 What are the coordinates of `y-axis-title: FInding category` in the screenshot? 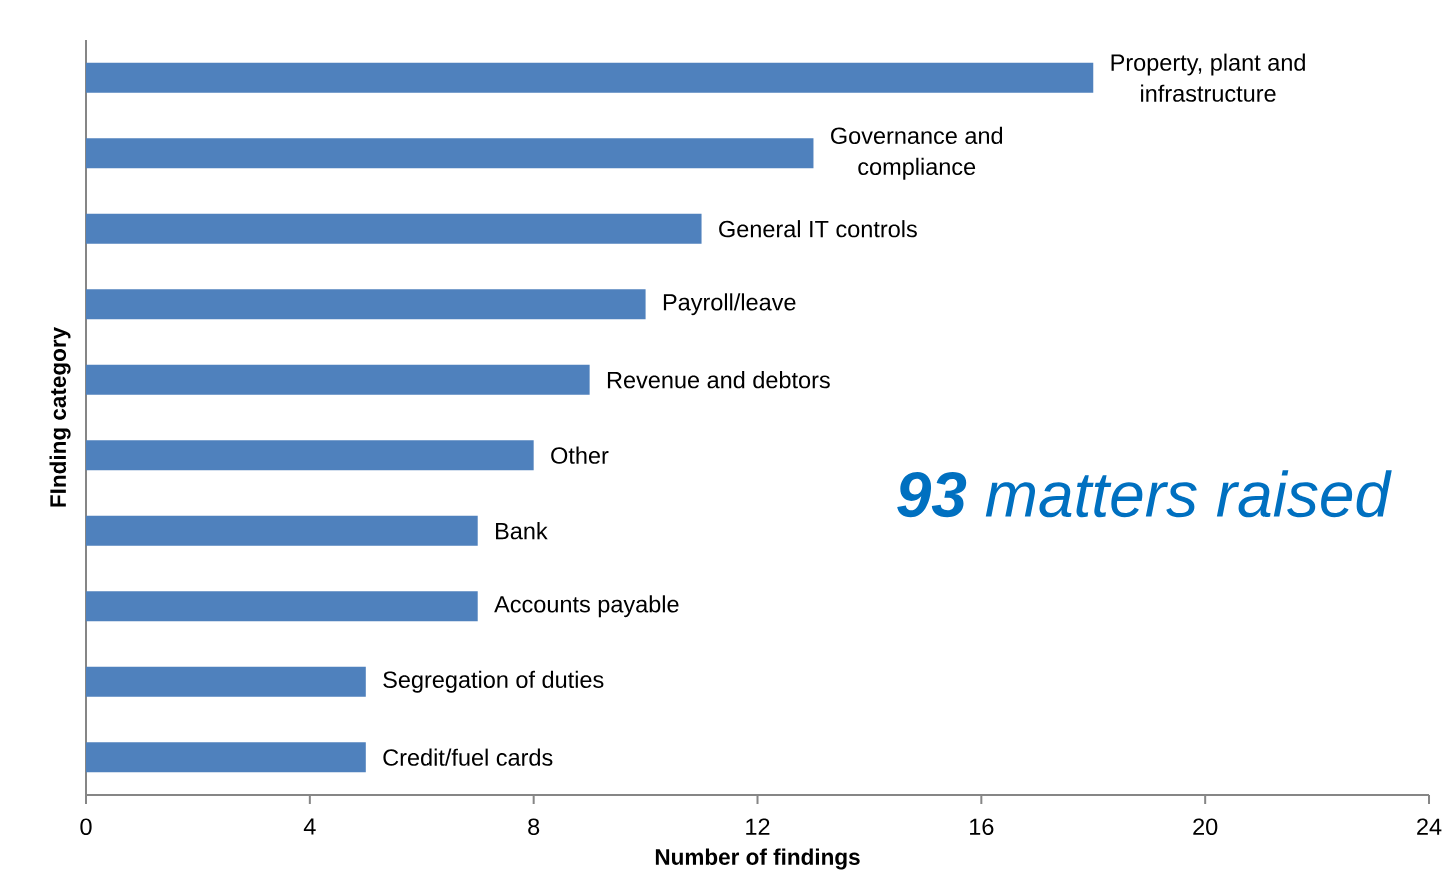 It's located at (60, 416).